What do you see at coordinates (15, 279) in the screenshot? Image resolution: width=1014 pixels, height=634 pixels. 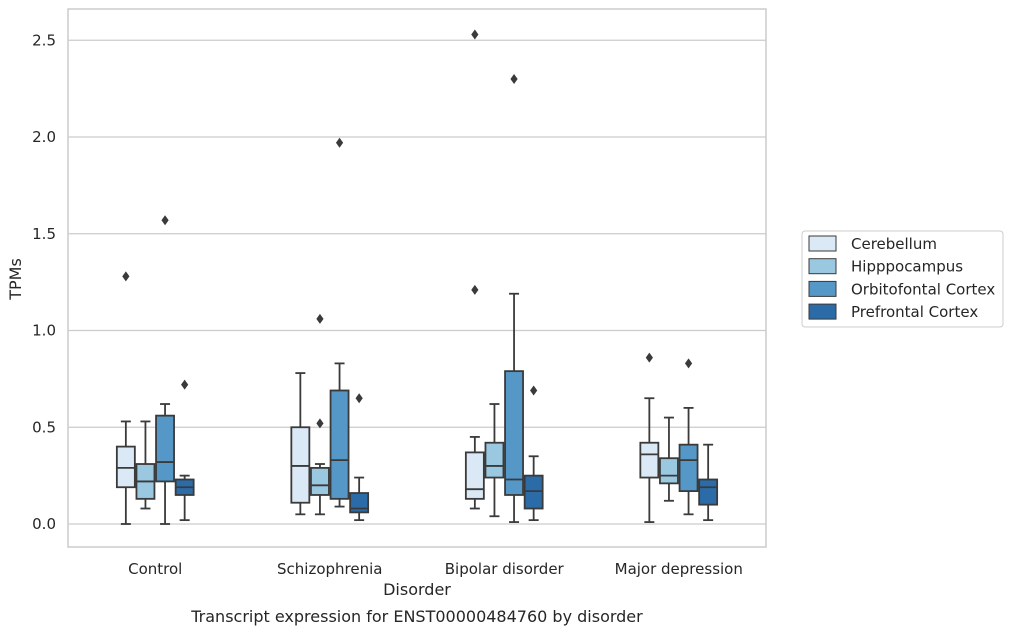 I see `y-axis-label: TPMs` at bounding box center [15, 279].